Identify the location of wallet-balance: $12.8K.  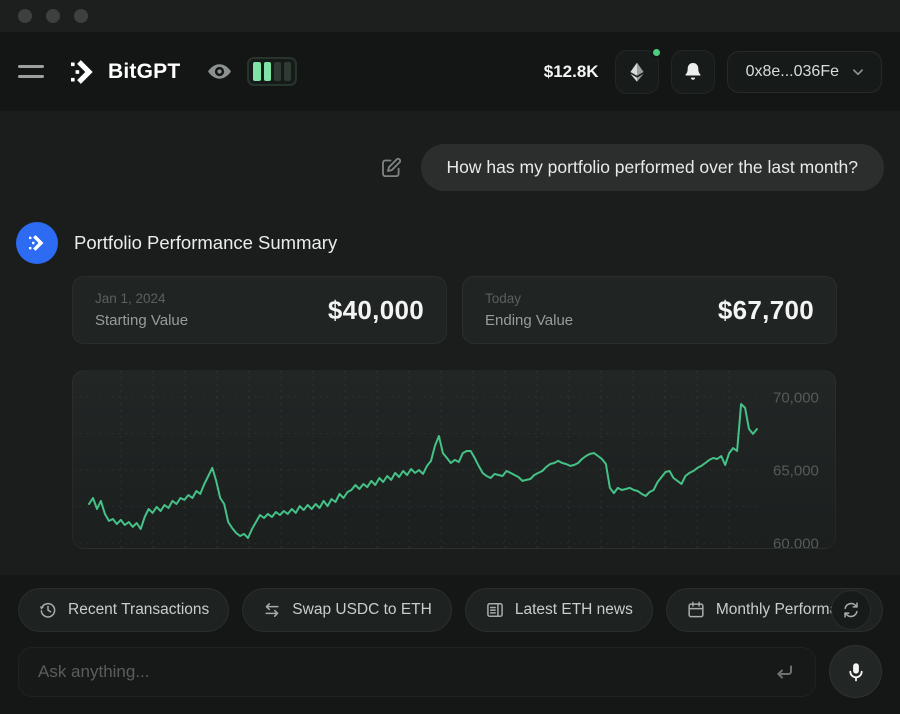
(571, 71).